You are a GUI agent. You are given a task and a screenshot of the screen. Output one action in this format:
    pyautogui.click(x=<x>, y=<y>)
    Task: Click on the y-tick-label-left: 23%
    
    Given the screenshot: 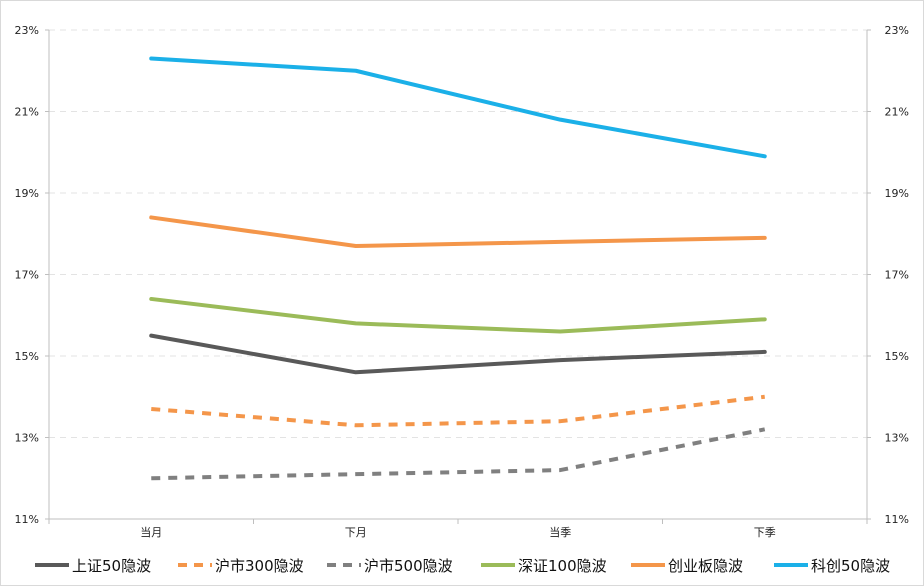 What is the action you would take?
    pyautogui.click(x=27, y=30)
    